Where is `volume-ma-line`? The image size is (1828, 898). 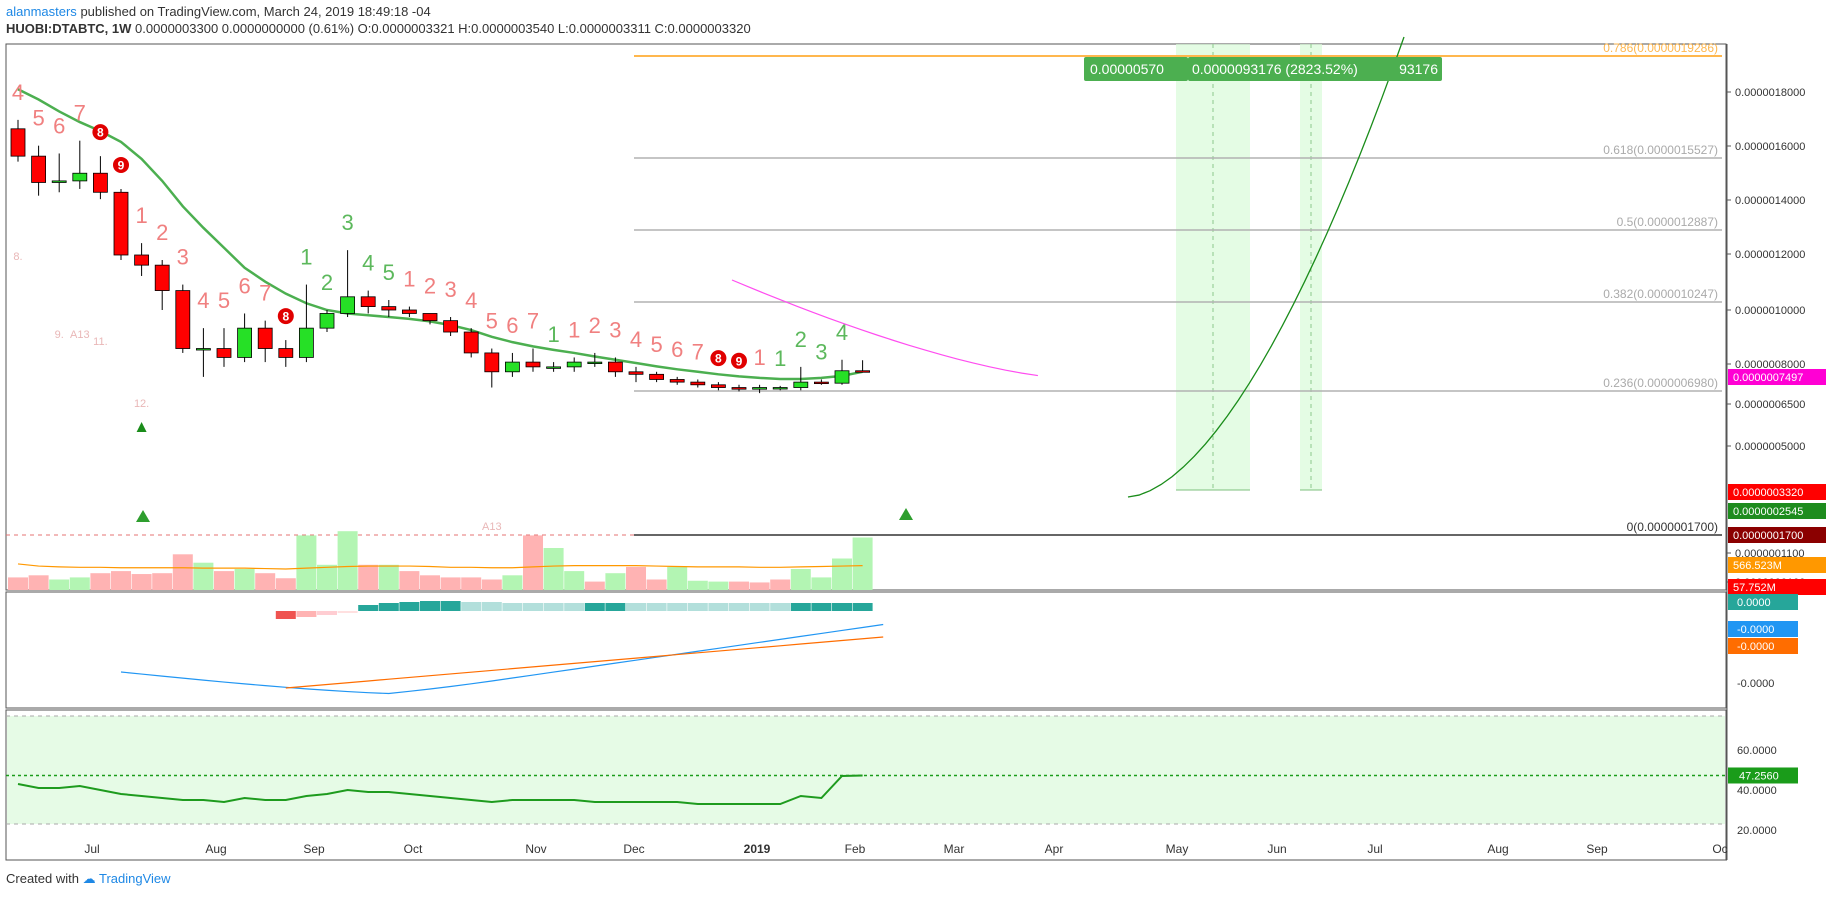 volume-ma-line is located at coordinates (440, 566).